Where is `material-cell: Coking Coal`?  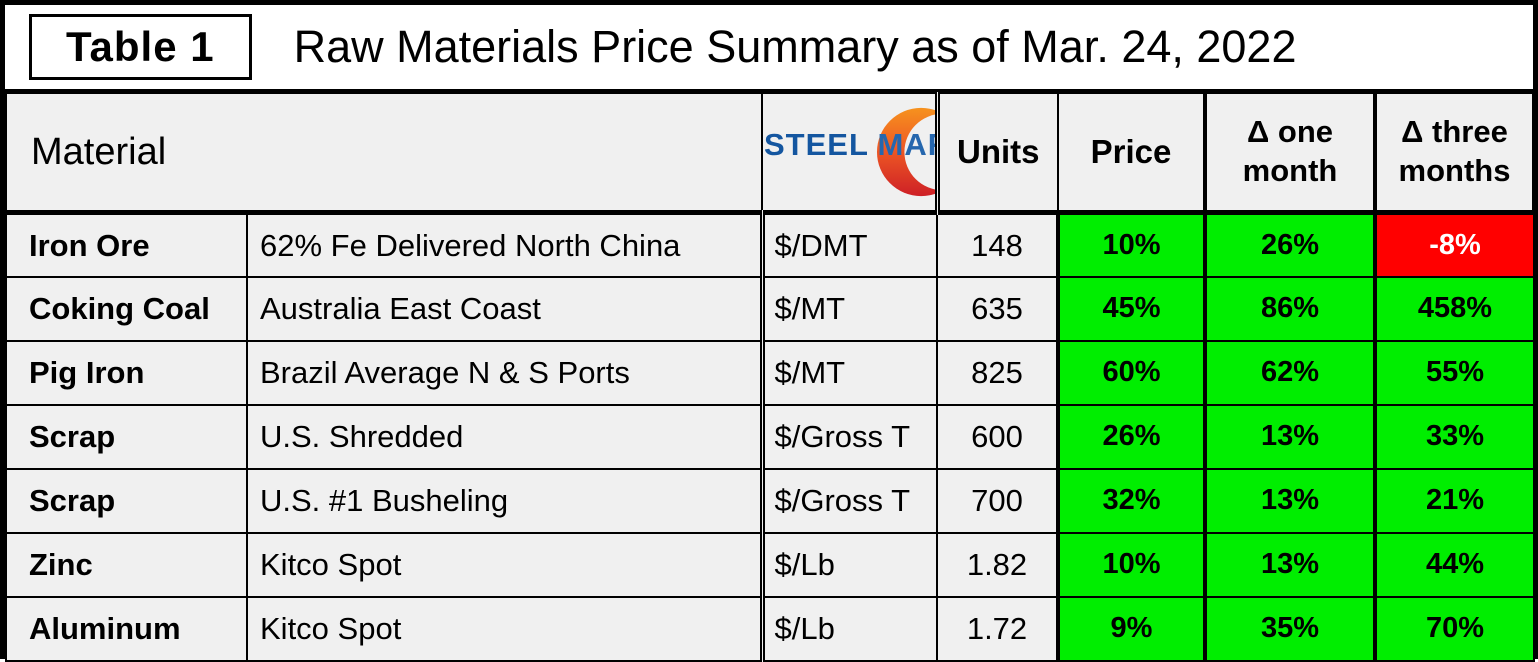
material-cell: Coking Coal is located at coordinates (126, 308).